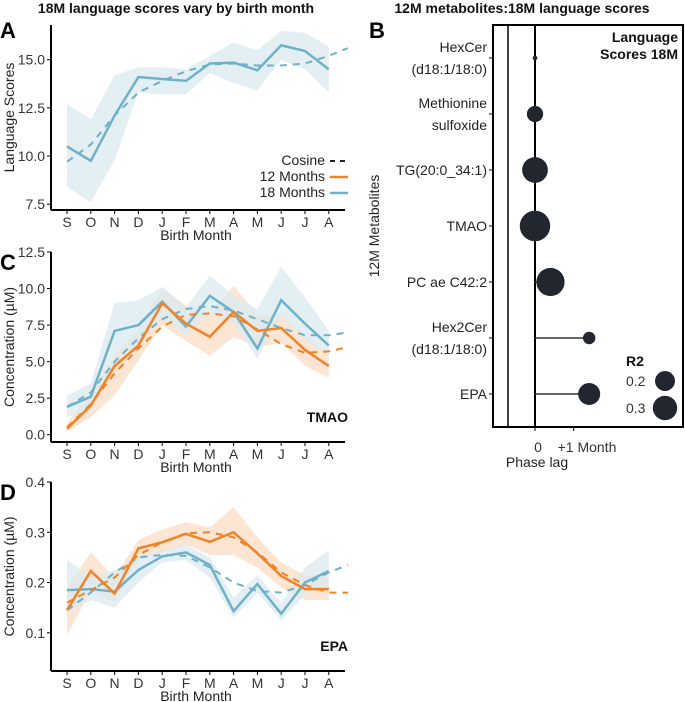 This screenshot has width=685, height=702. Describe the element at coordinates (9, 347) in the screenshot. I see `y-axis-label: Concentration (µM)` at that location.